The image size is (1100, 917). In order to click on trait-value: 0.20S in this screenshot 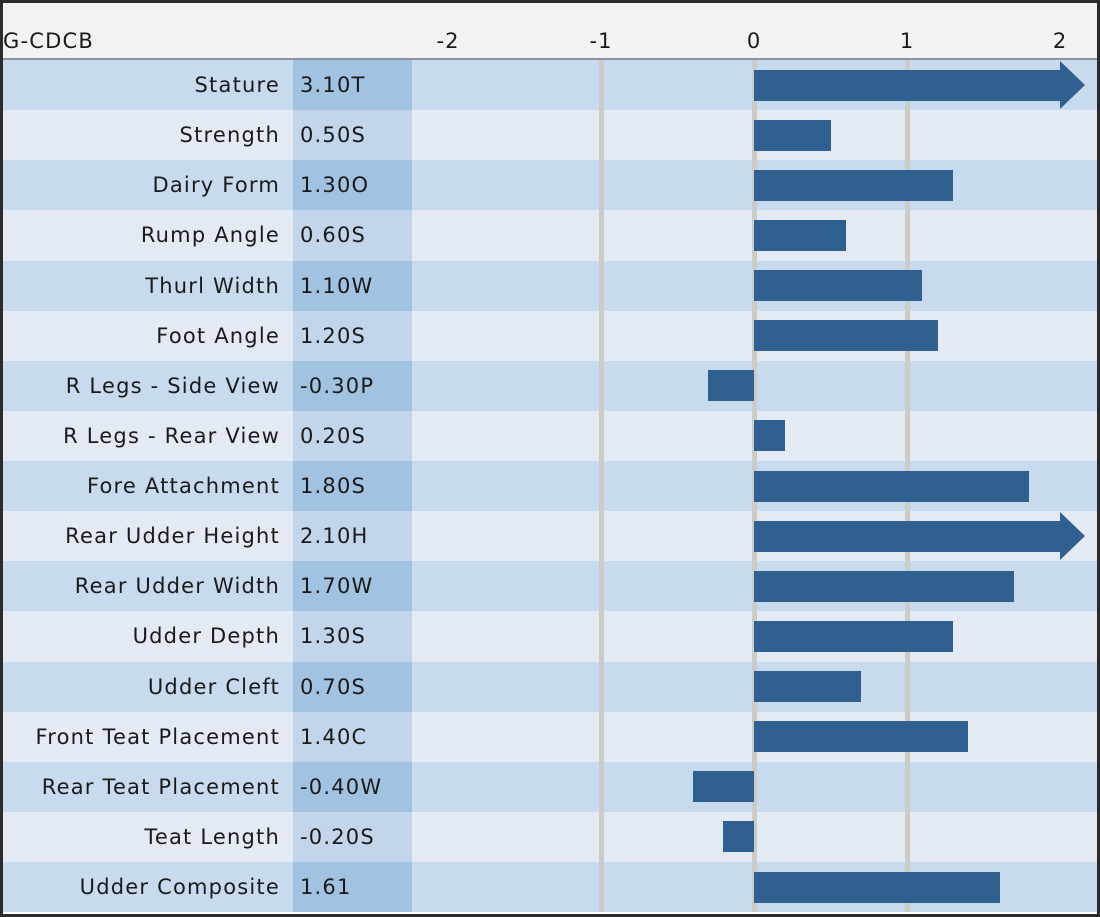, I will do `click(352, 435)`.